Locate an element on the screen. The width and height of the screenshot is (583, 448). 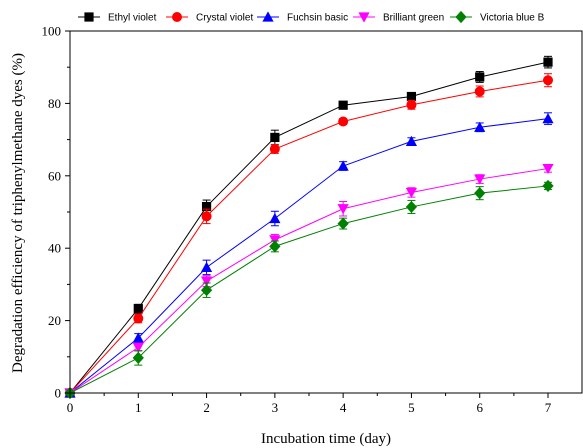
y-tick-label: 60 is located at coordinates (54, 175).